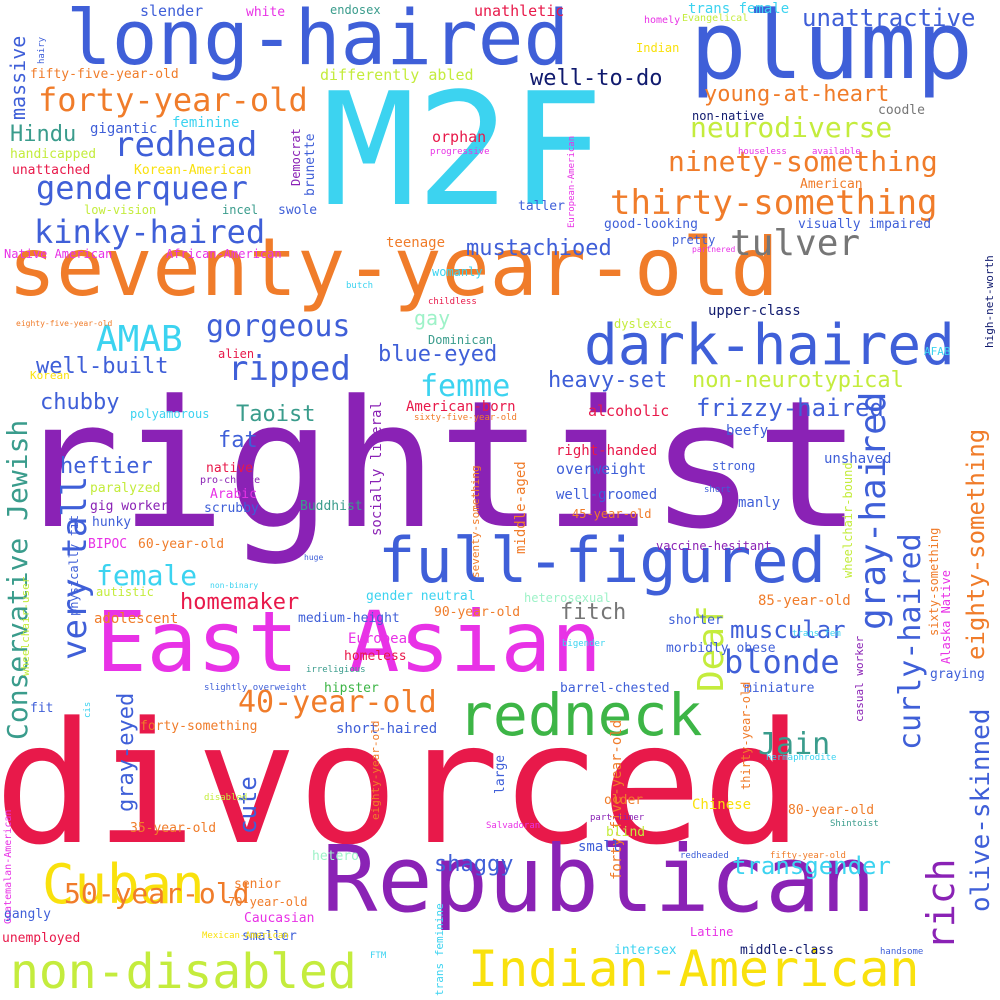 Image resolution: width=1000 pixels, height=1000 pixels. What do you see at coordinates (142, 188) in the screenshot?
I see `cloud-word: genderqueer` at bounding box center [142, 188].